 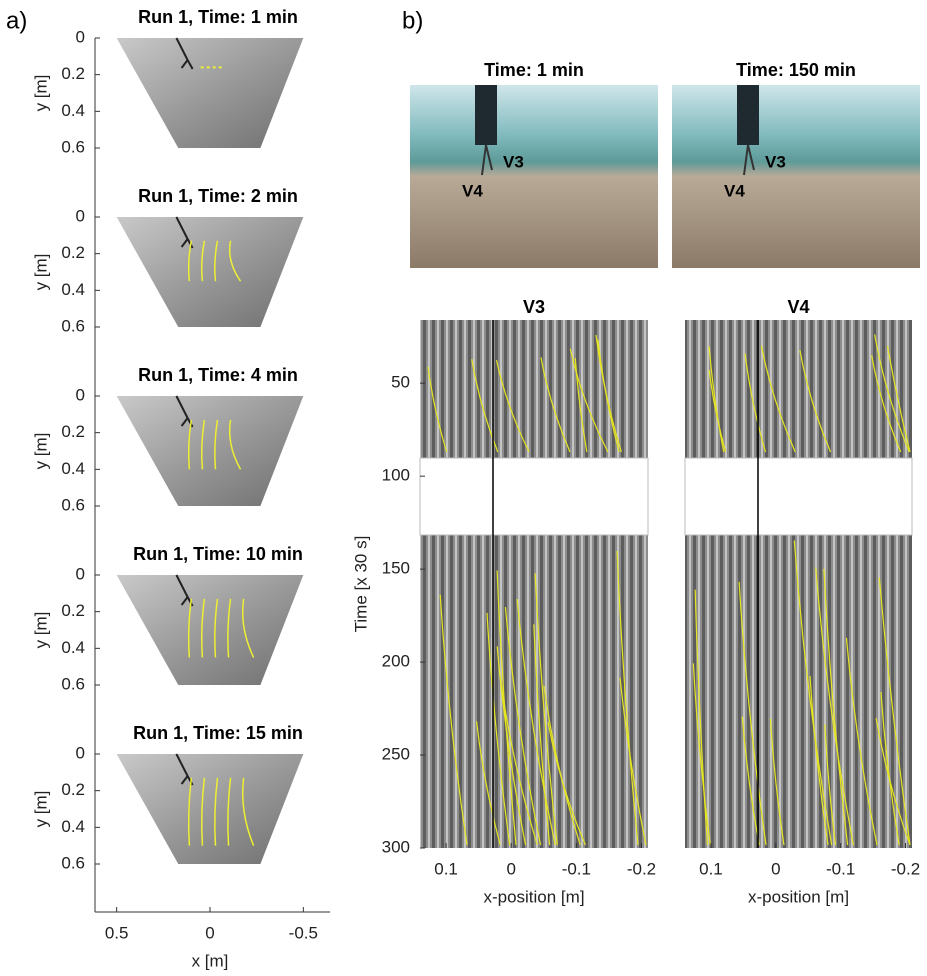 What do you see at coordinates (798, 496) in the screenshot?
I see `gap` at bounding box center [798, 496].